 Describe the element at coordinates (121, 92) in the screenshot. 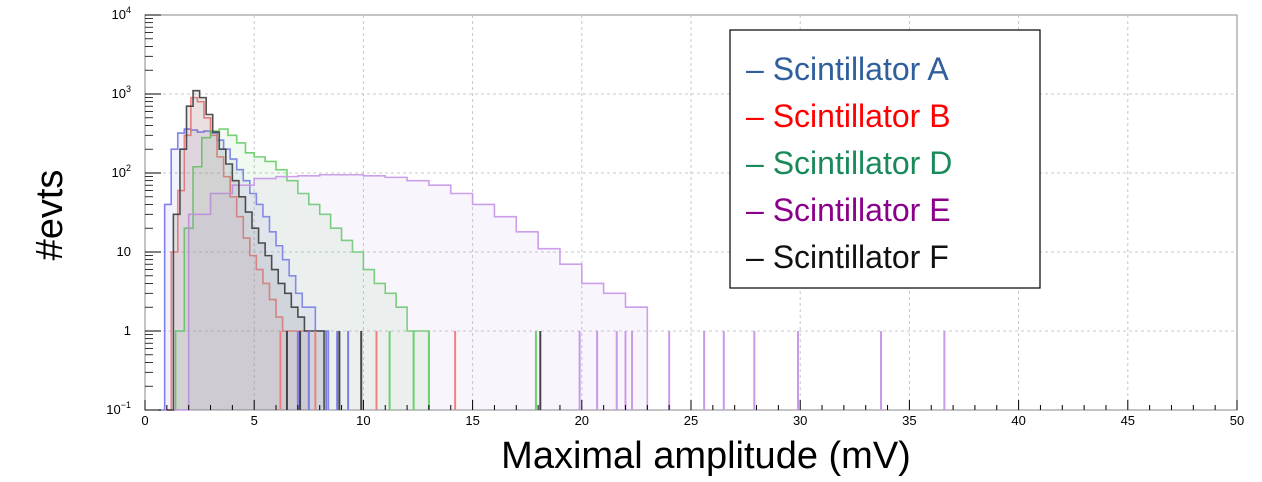

I see `y-tick-label: 103` at that location.